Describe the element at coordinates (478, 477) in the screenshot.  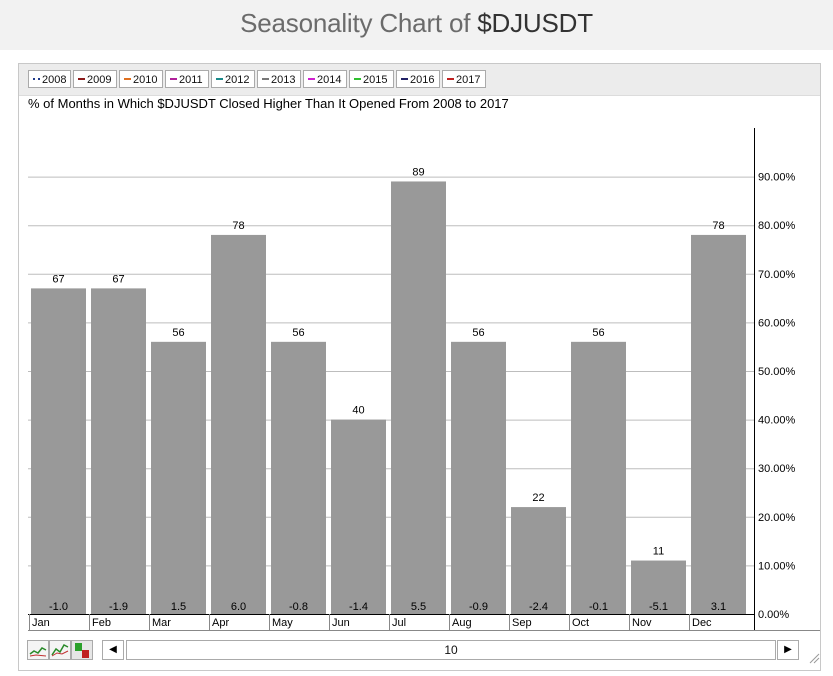
I see `bar-aug` at that location.